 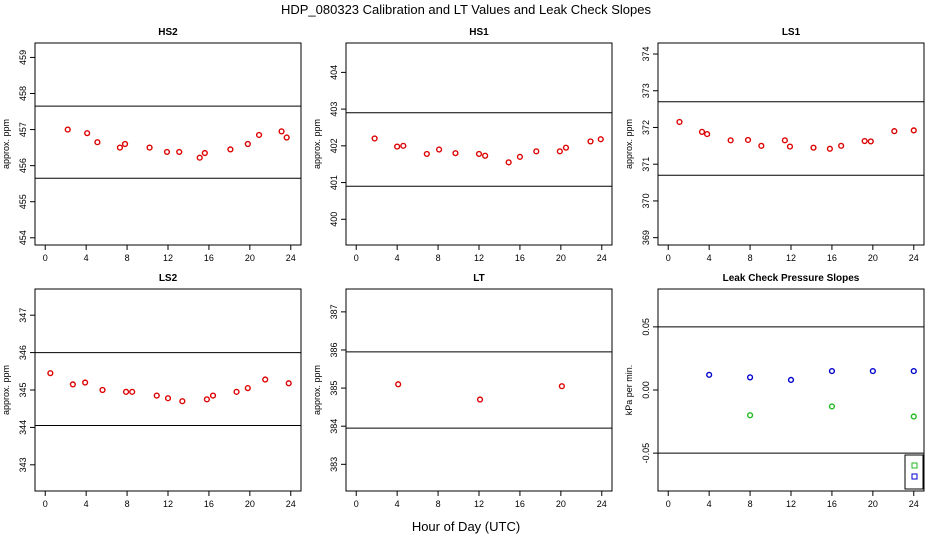 I want to click on y-tick-label: 345, so click(x=23, y=389).